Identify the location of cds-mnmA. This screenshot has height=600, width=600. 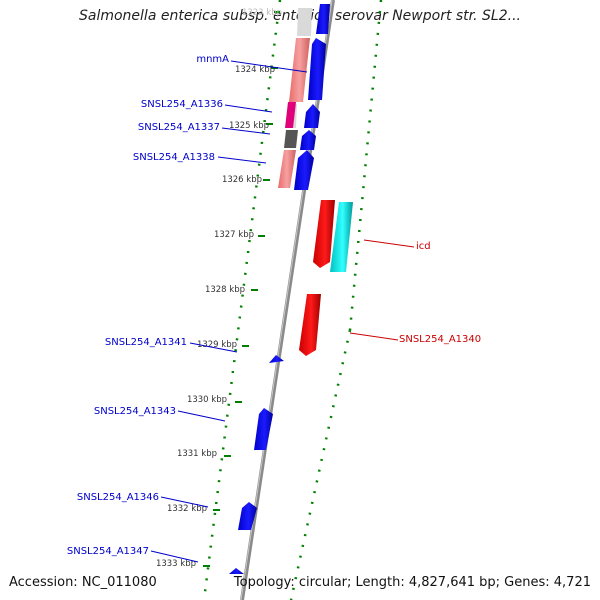
(317, 69).